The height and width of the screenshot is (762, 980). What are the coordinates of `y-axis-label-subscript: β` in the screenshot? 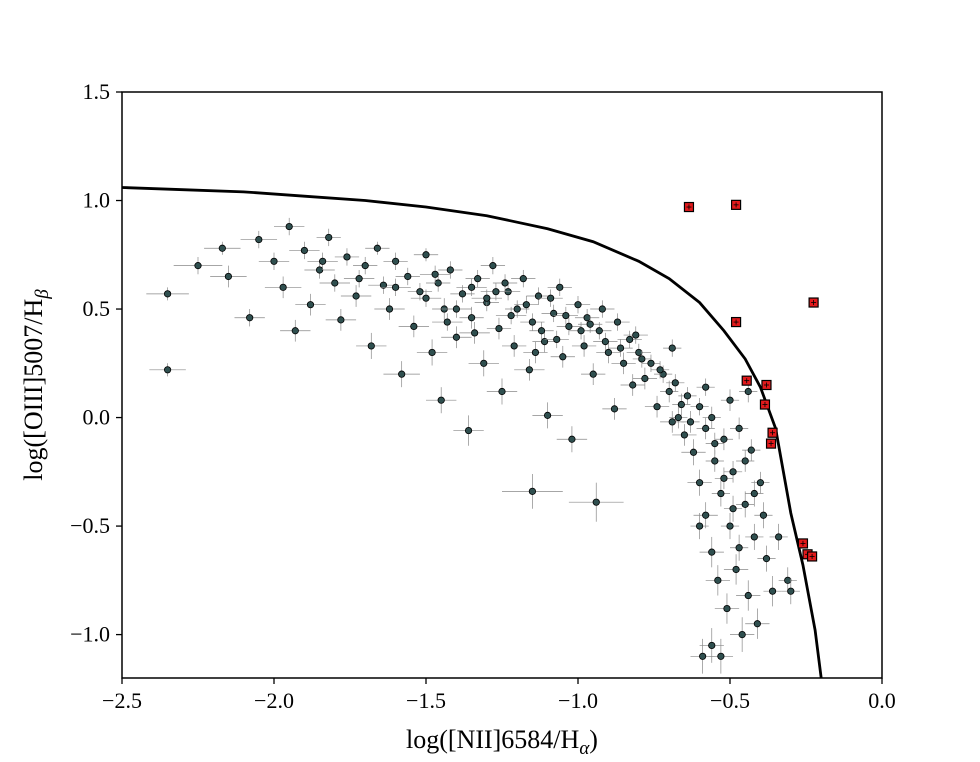 It's located at (42, 294).